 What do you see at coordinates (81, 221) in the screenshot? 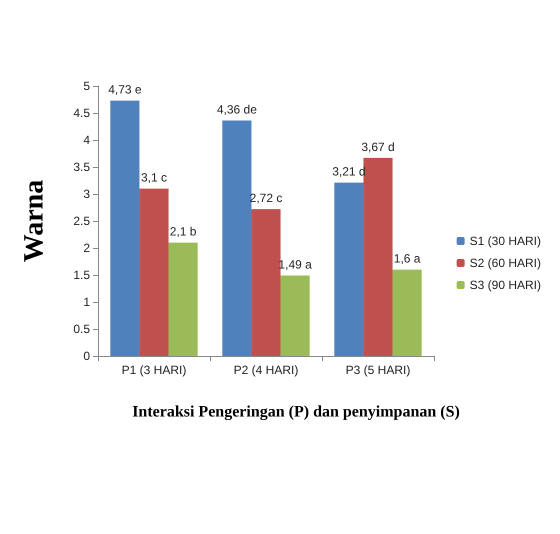
I see `y-tick-label: 2.5` at bounding box center [81, 221].